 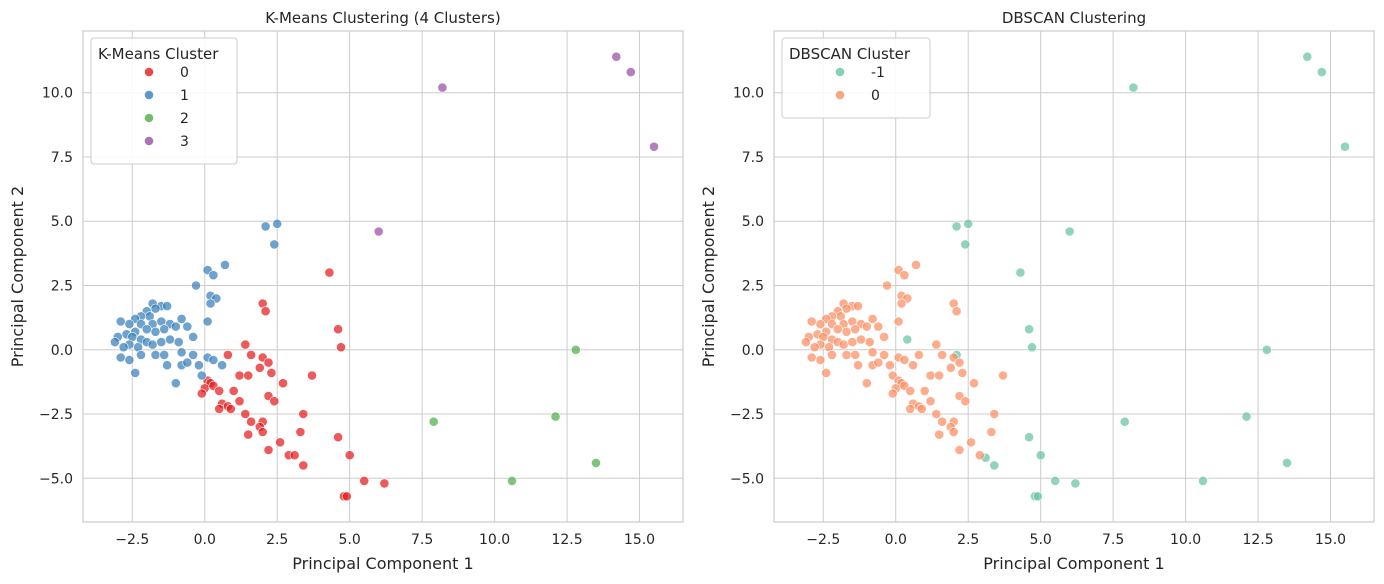 I want to click on legend: DBSCAN Cluster -1 0, so click(x=856, y=78).